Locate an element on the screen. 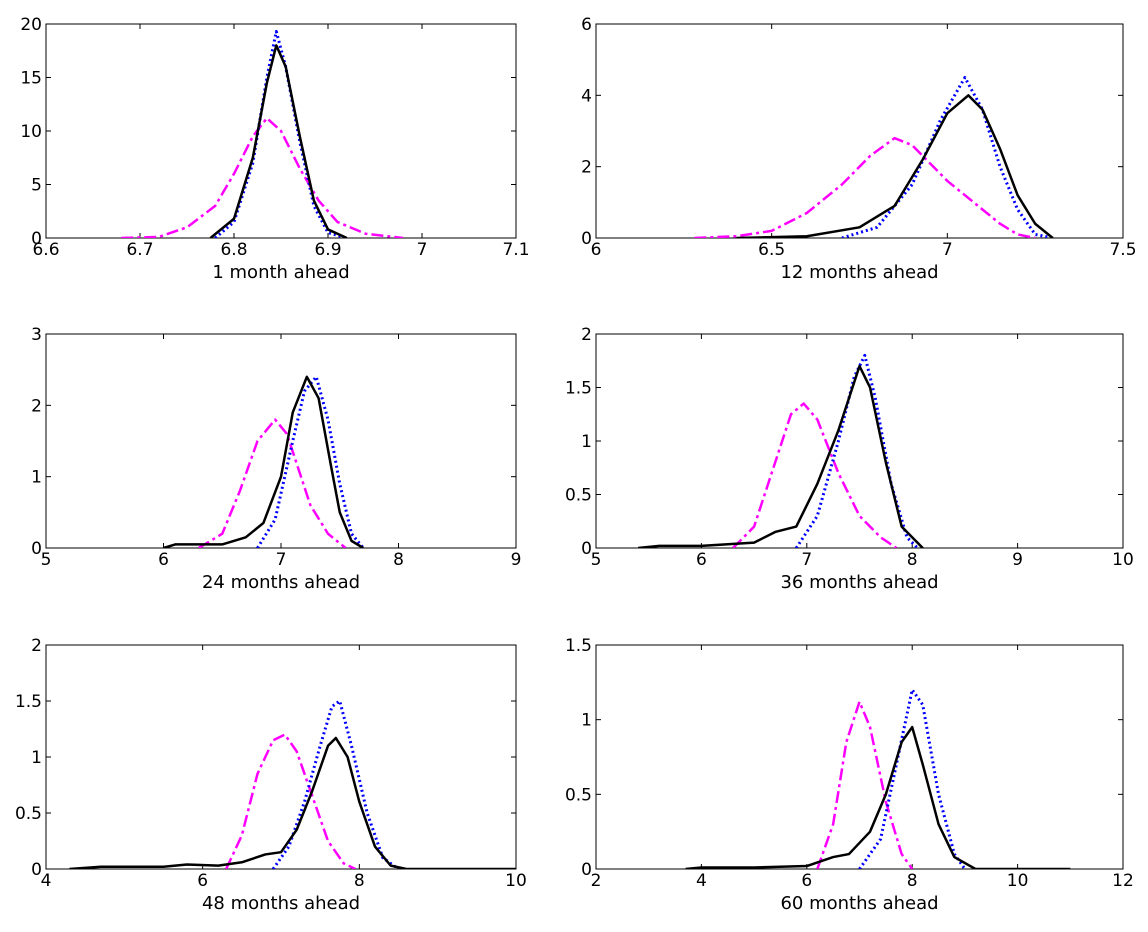 Image resolution: width=1148 pixels, height=932 pixels. x-tick-label: 6.7 is located at coordinates (139, 250).